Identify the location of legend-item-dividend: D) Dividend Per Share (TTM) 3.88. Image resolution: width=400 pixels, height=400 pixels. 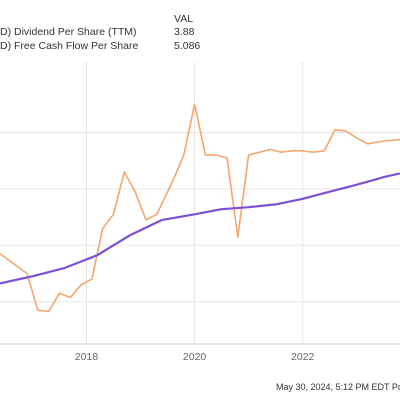
(200, 33).